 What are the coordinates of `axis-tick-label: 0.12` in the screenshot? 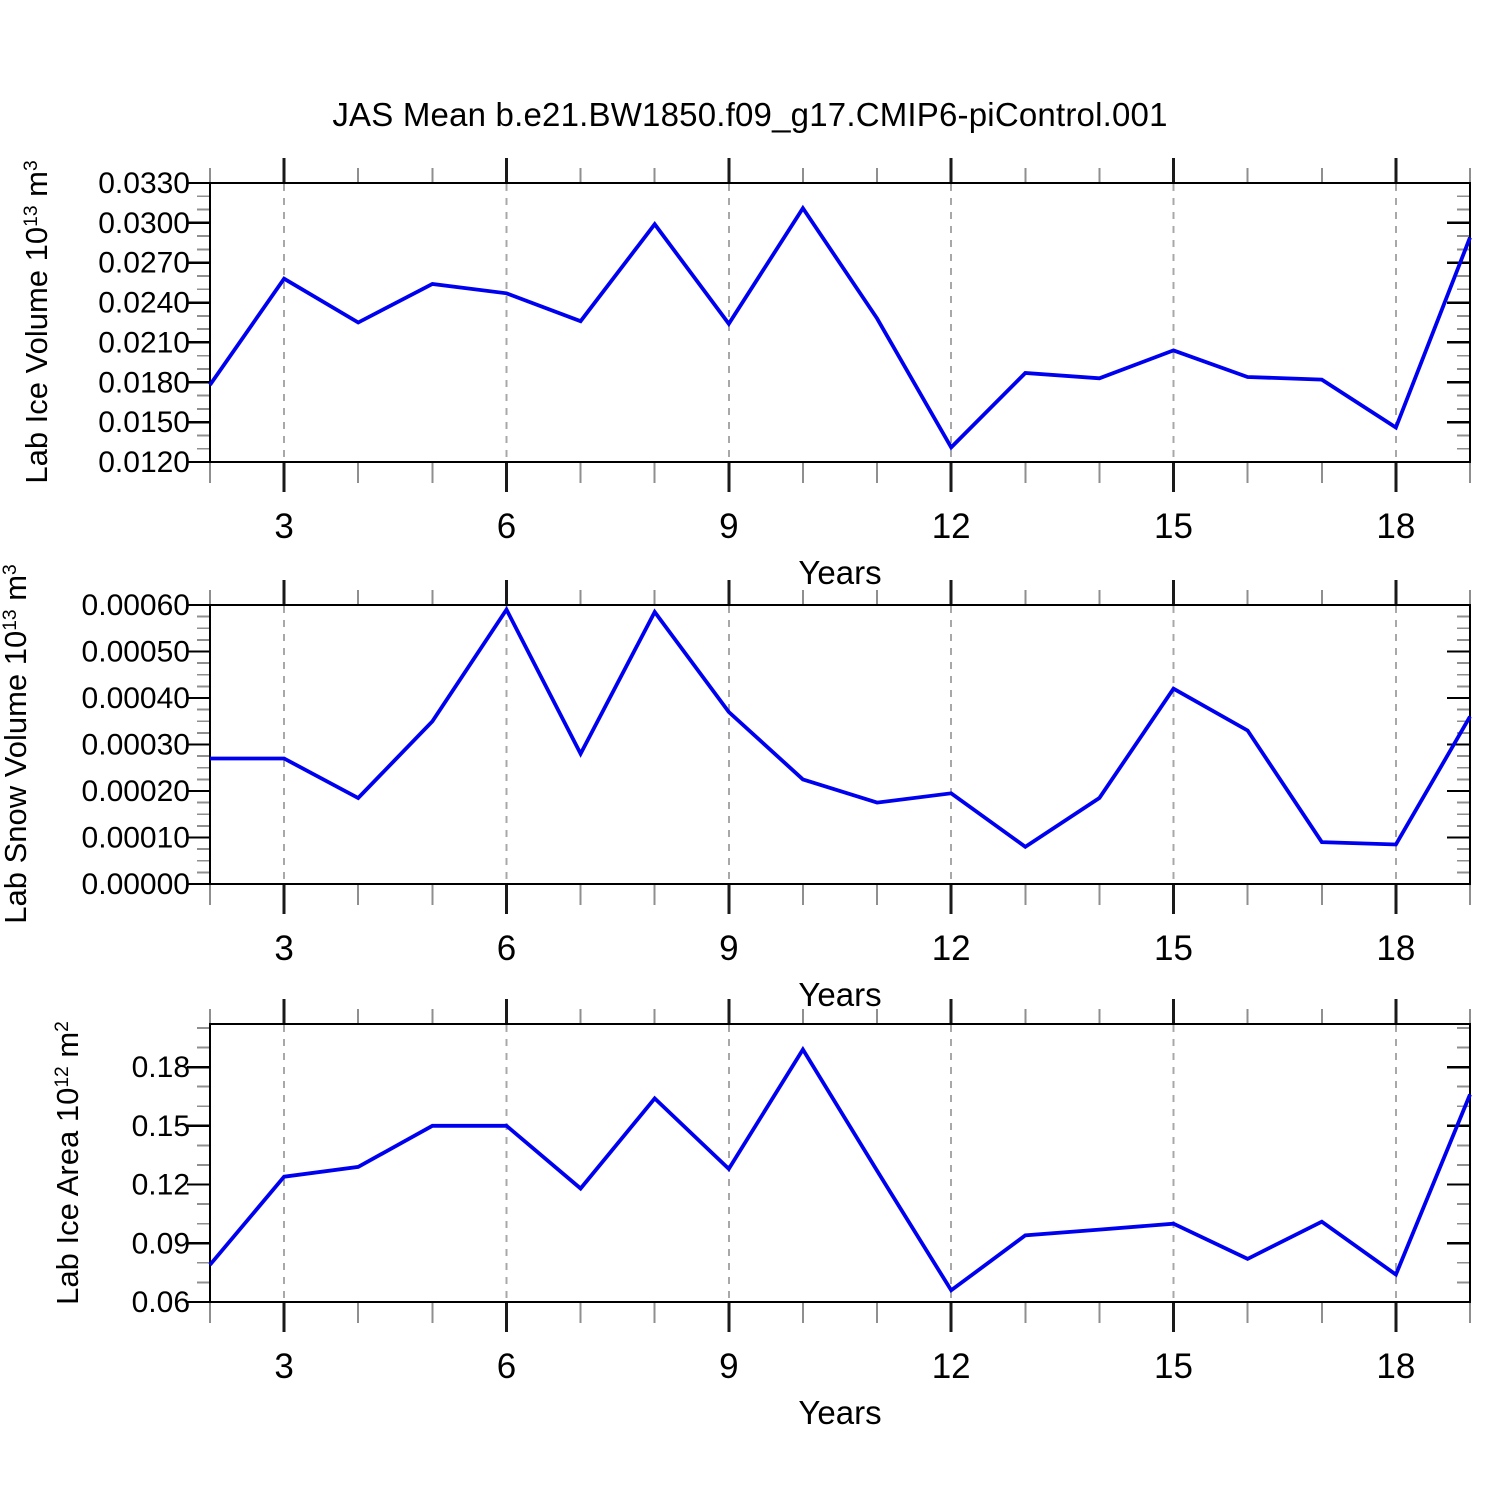 It's located at (161, 1185).